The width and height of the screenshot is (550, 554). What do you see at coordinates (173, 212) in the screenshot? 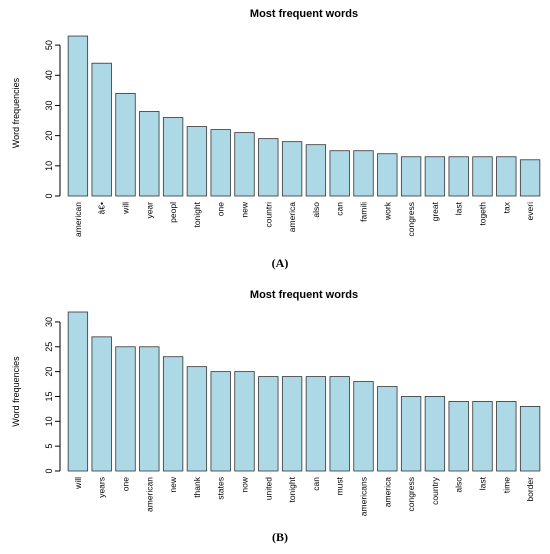
I see `category-label: peopl` at bounding box center [173, 212].